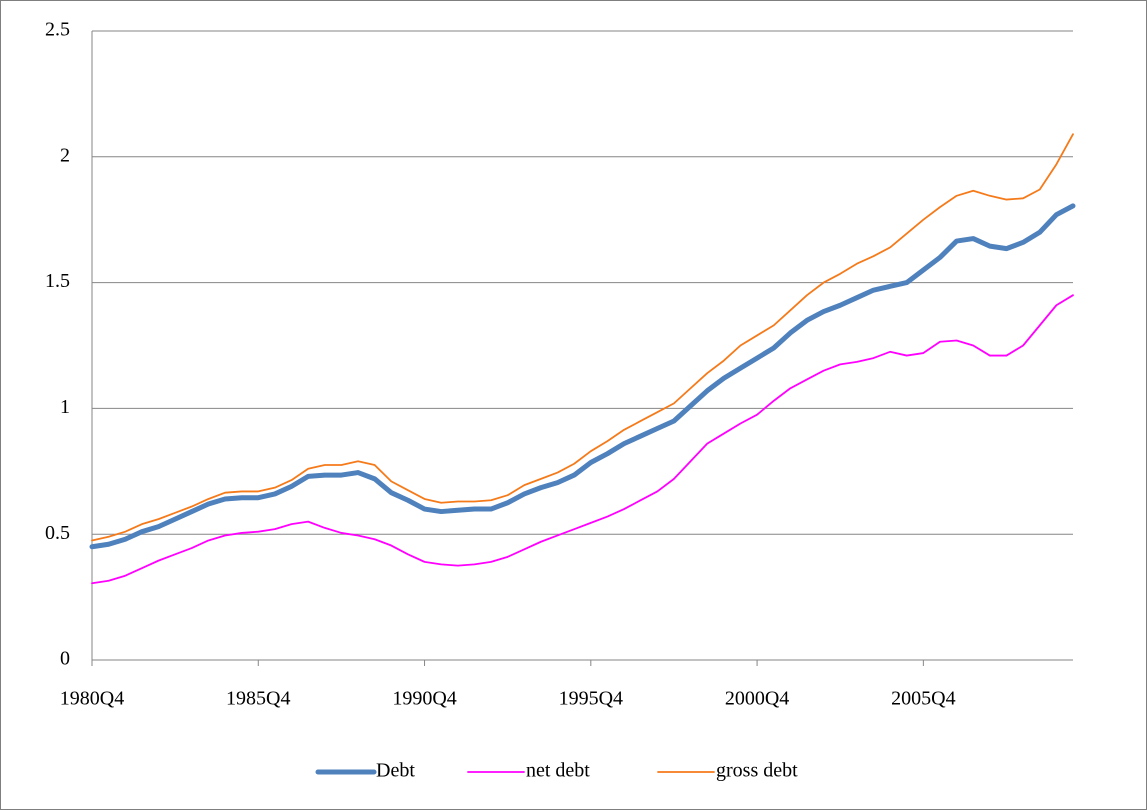 Image resolution: width=1147 pixels, height=810 pixels. Describe the element at coordinates (424, 699) in the screenshot. I see `x-tick-label: 1990Q4` at that location.